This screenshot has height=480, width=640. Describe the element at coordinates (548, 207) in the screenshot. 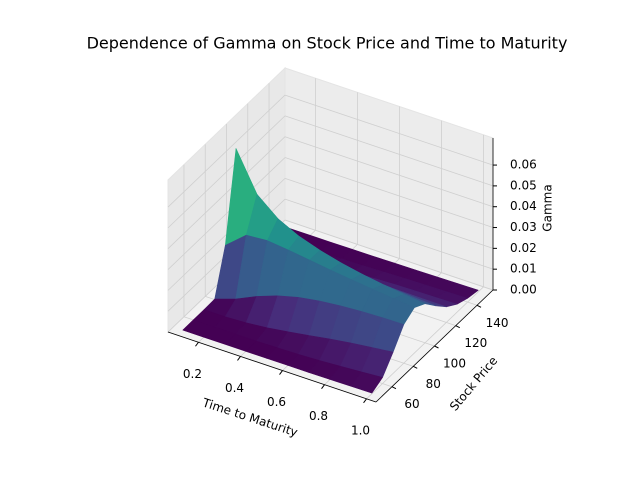

I see `z-axis-label: Gamma` at that location.